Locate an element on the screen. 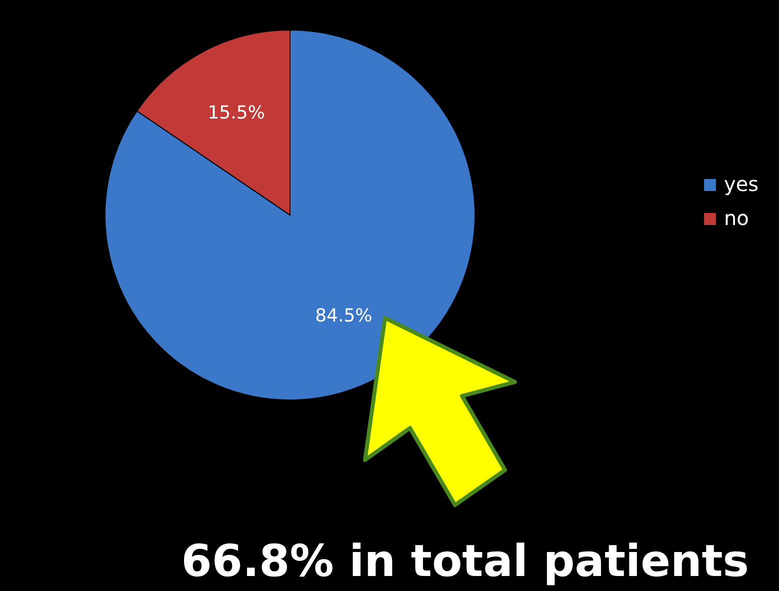 This screenshot has height=591, width=779. text: 66.8% in total patients is located at coordinates (464, 561).